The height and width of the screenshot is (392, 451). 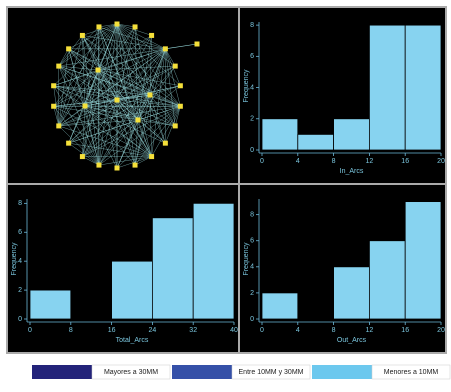 I want to click on x-axis-label: Total_Arcs, so click(x=132, y=340).